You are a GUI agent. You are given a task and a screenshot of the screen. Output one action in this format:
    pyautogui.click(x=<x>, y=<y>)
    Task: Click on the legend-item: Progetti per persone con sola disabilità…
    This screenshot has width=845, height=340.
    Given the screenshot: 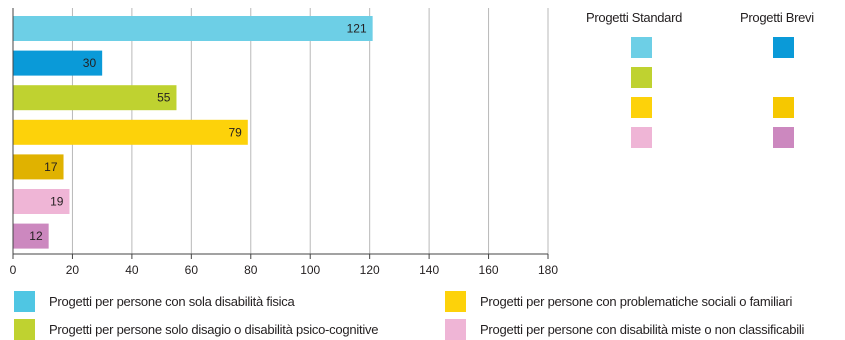 What is the action you would take?
    pyautogui.click(x=154, y=301)
    